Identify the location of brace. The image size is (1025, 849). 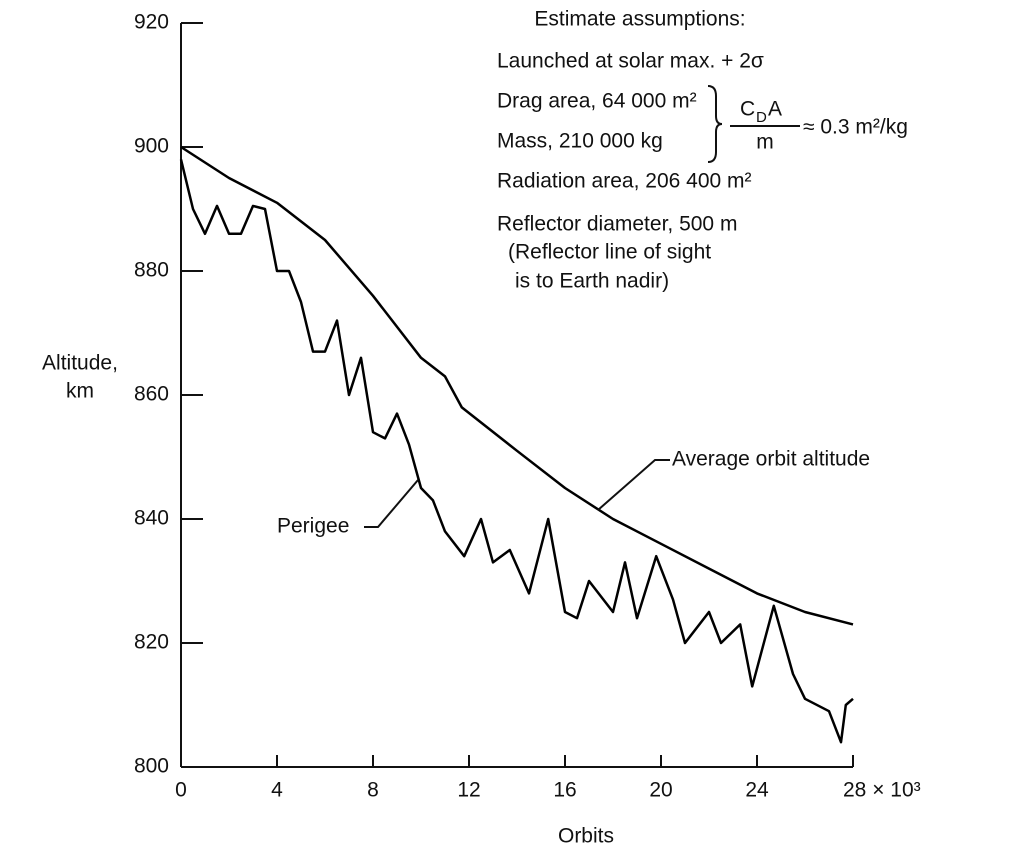
(715, 124).